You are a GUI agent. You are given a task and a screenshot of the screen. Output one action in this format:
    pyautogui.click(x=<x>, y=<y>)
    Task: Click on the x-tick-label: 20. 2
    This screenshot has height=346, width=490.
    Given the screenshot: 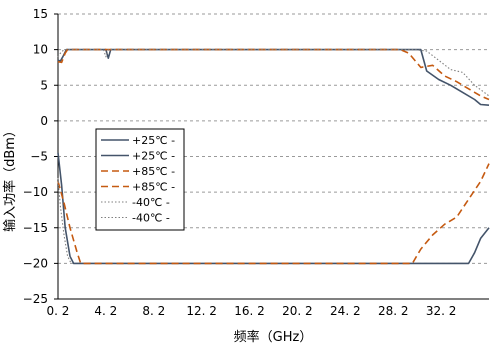 What is the action you would take?
    pyautogui.click(x=297, y=311)
    